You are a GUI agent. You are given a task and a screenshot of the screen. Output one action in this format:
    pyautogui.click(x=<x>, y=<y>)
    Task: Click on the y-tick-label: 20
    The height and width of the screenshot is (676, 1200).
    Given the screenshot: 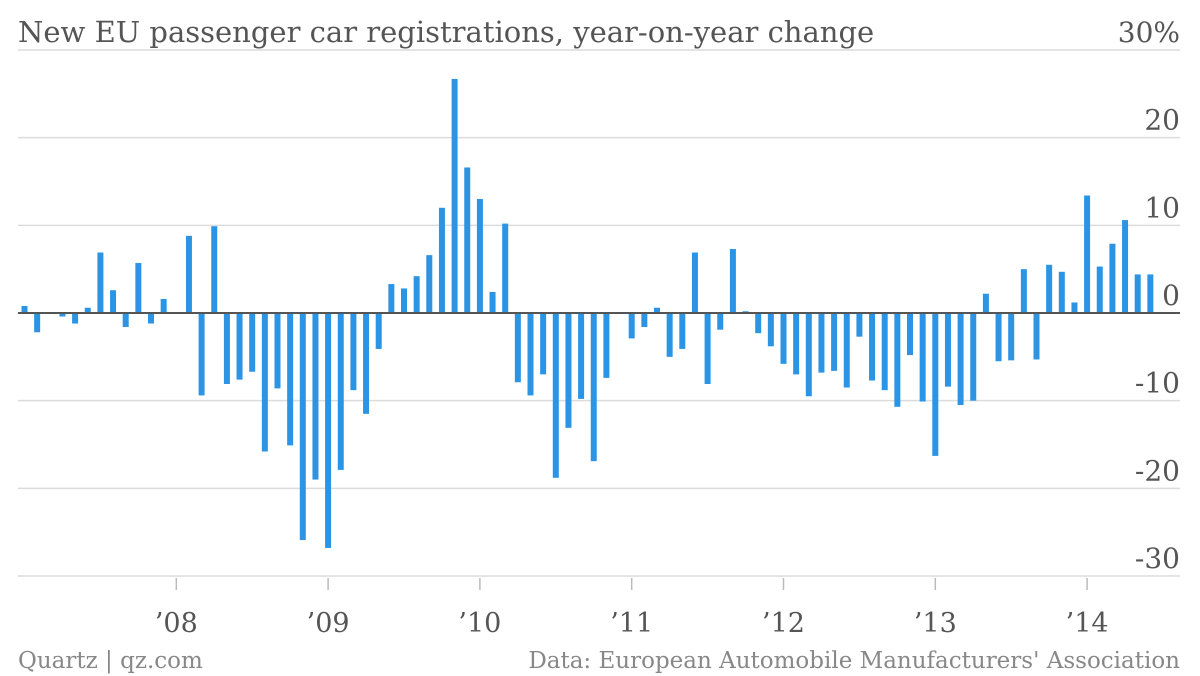 What is the action you would take?
    pyautogui.click(x=1162, y=120)
    